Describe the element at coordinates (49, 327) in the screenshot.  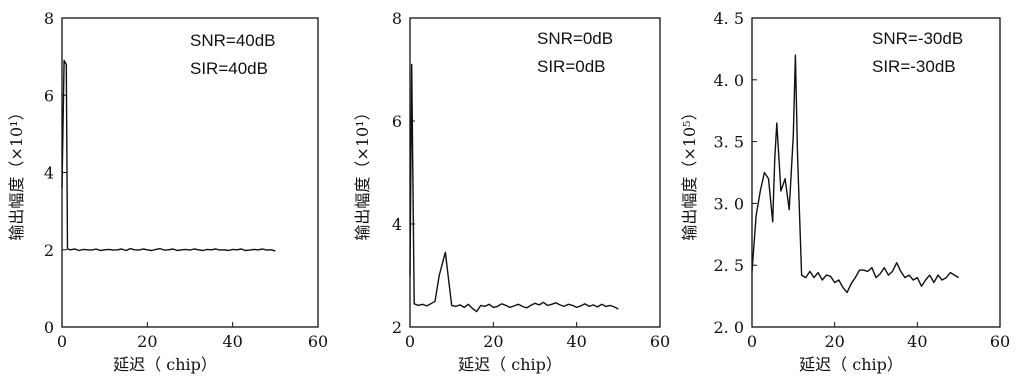
I see `y-tick-label: 0` at that location.